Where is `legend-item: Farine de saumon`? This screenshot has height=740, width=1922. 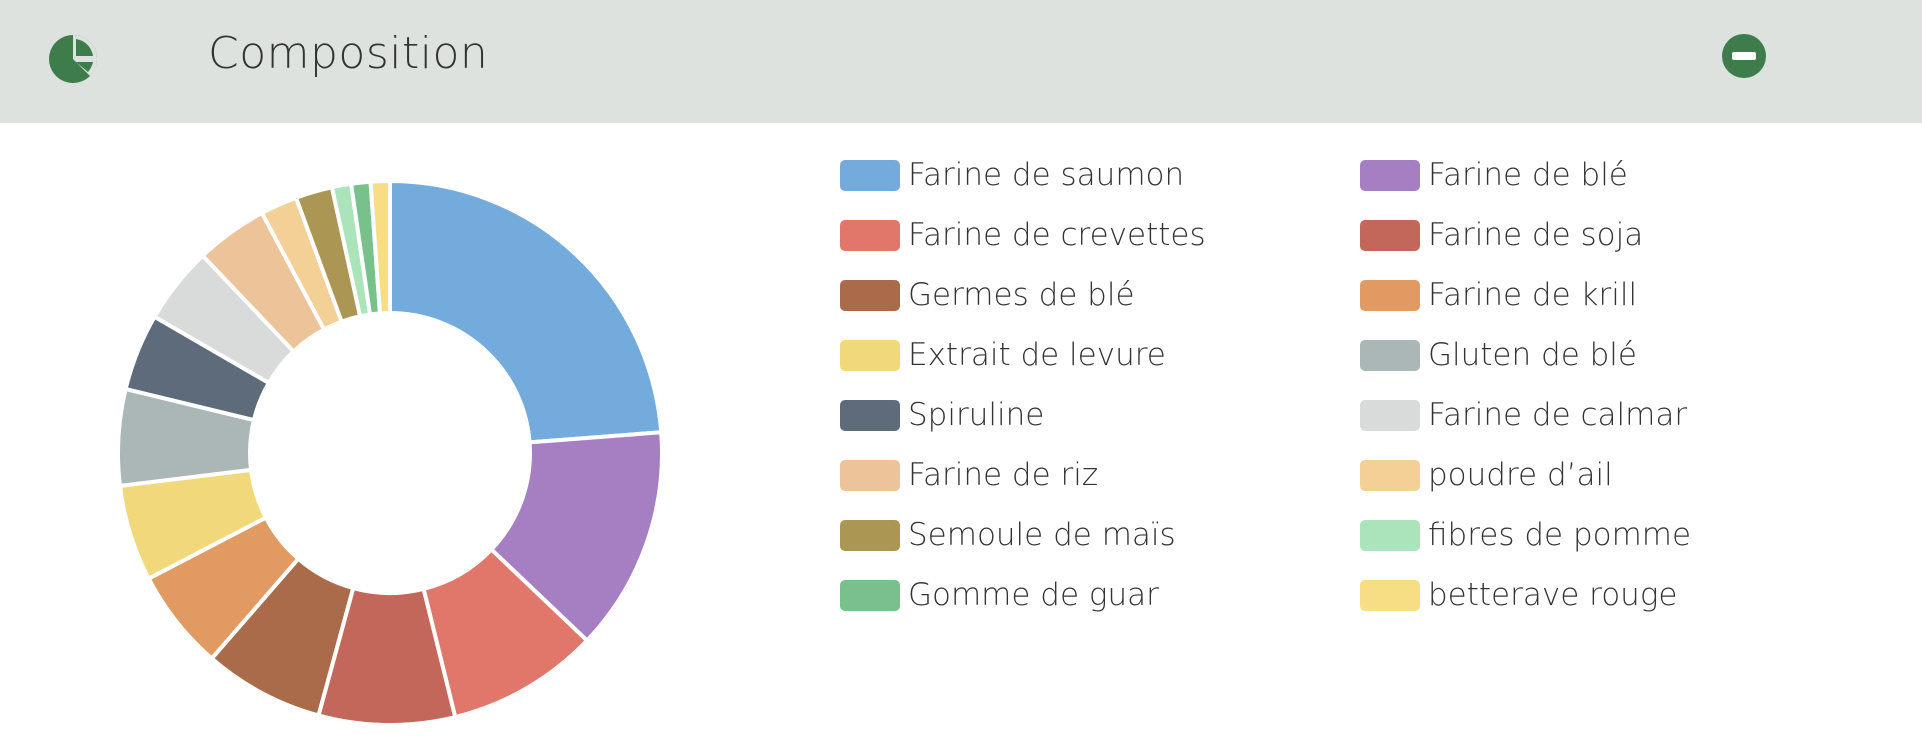
legend-item: Farine de saumon is located at coordinates (1012, 175).